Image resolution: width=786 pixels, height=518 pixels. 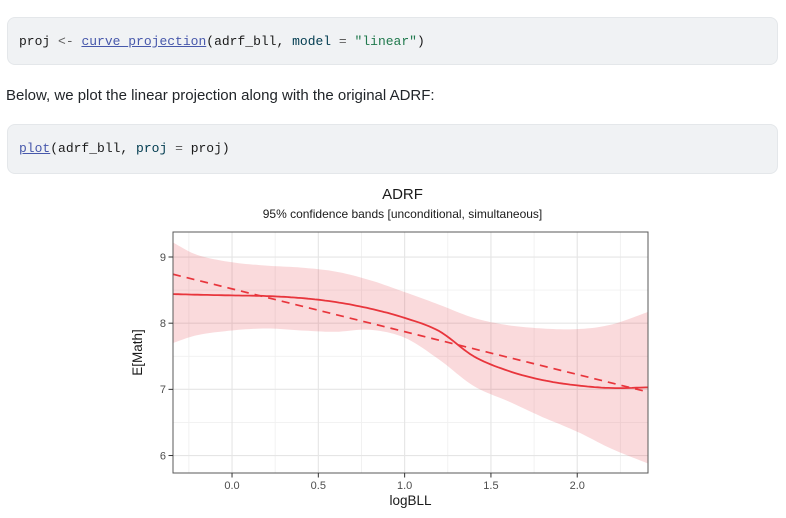 What do you see at coordinates (577, 486) in the screenshot?
I see `x-tick-label: 2.0` at bounding box center [577, 486].